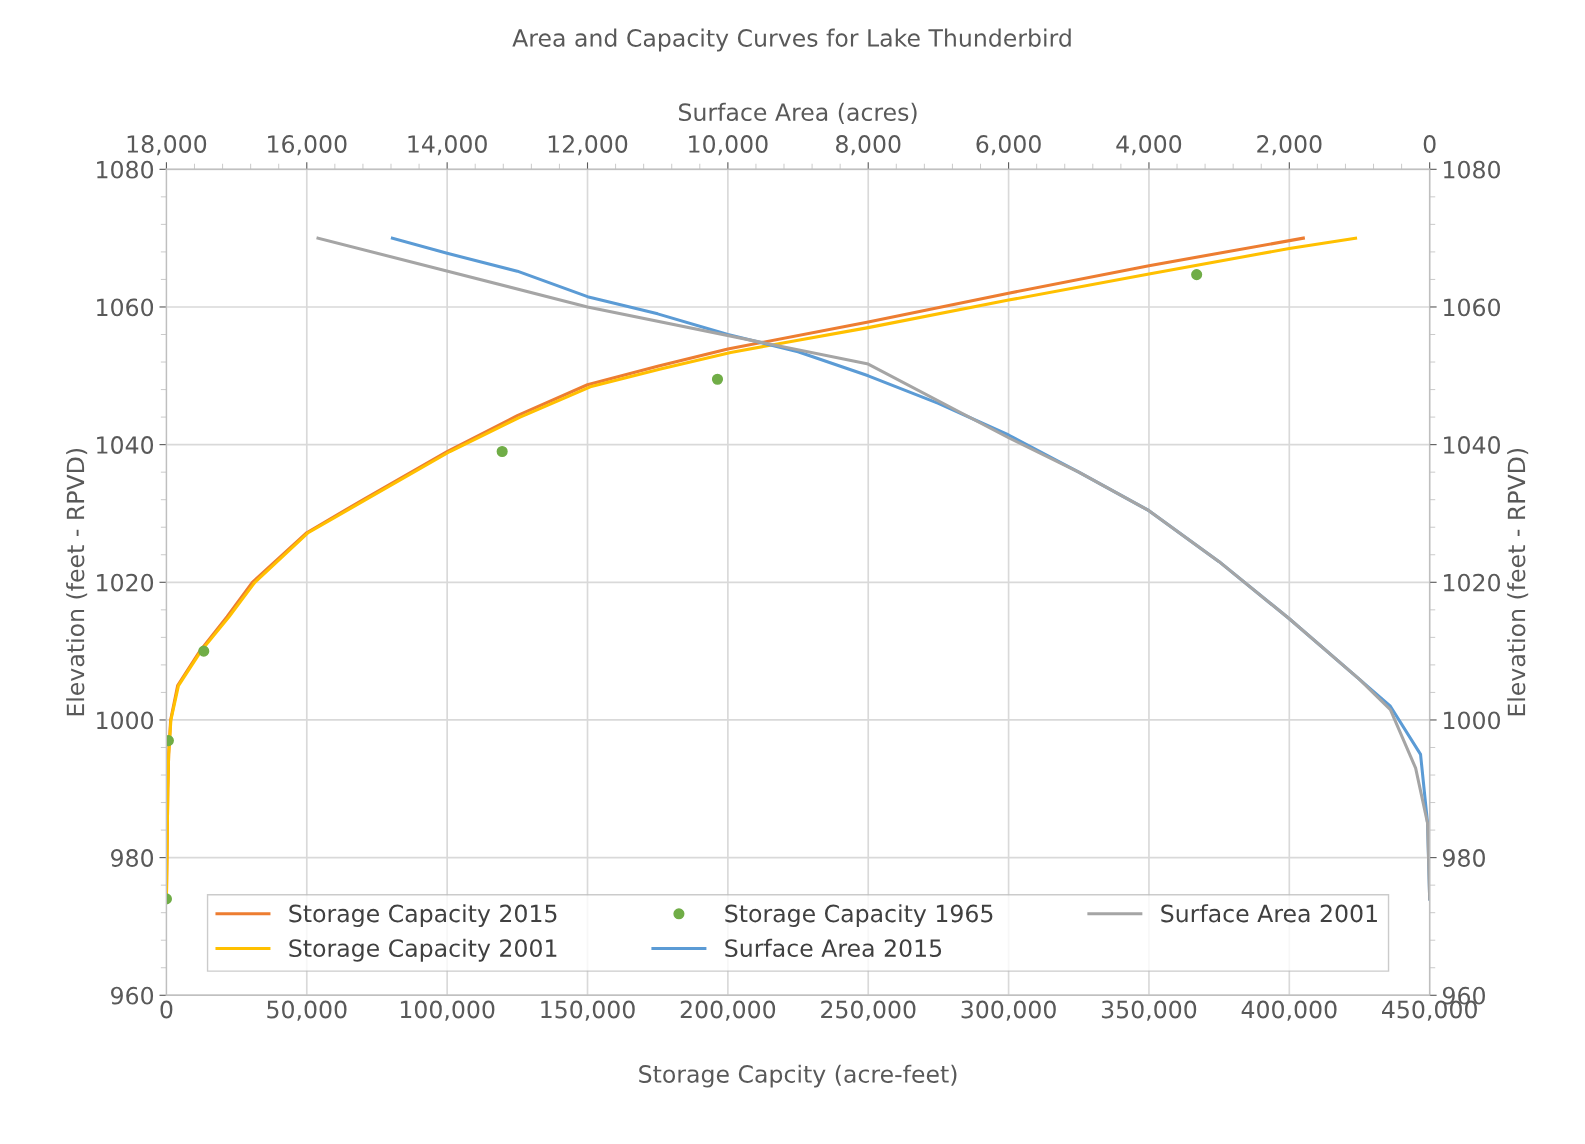  I want to click on x-tick-label: 0, so click(166, 1009).